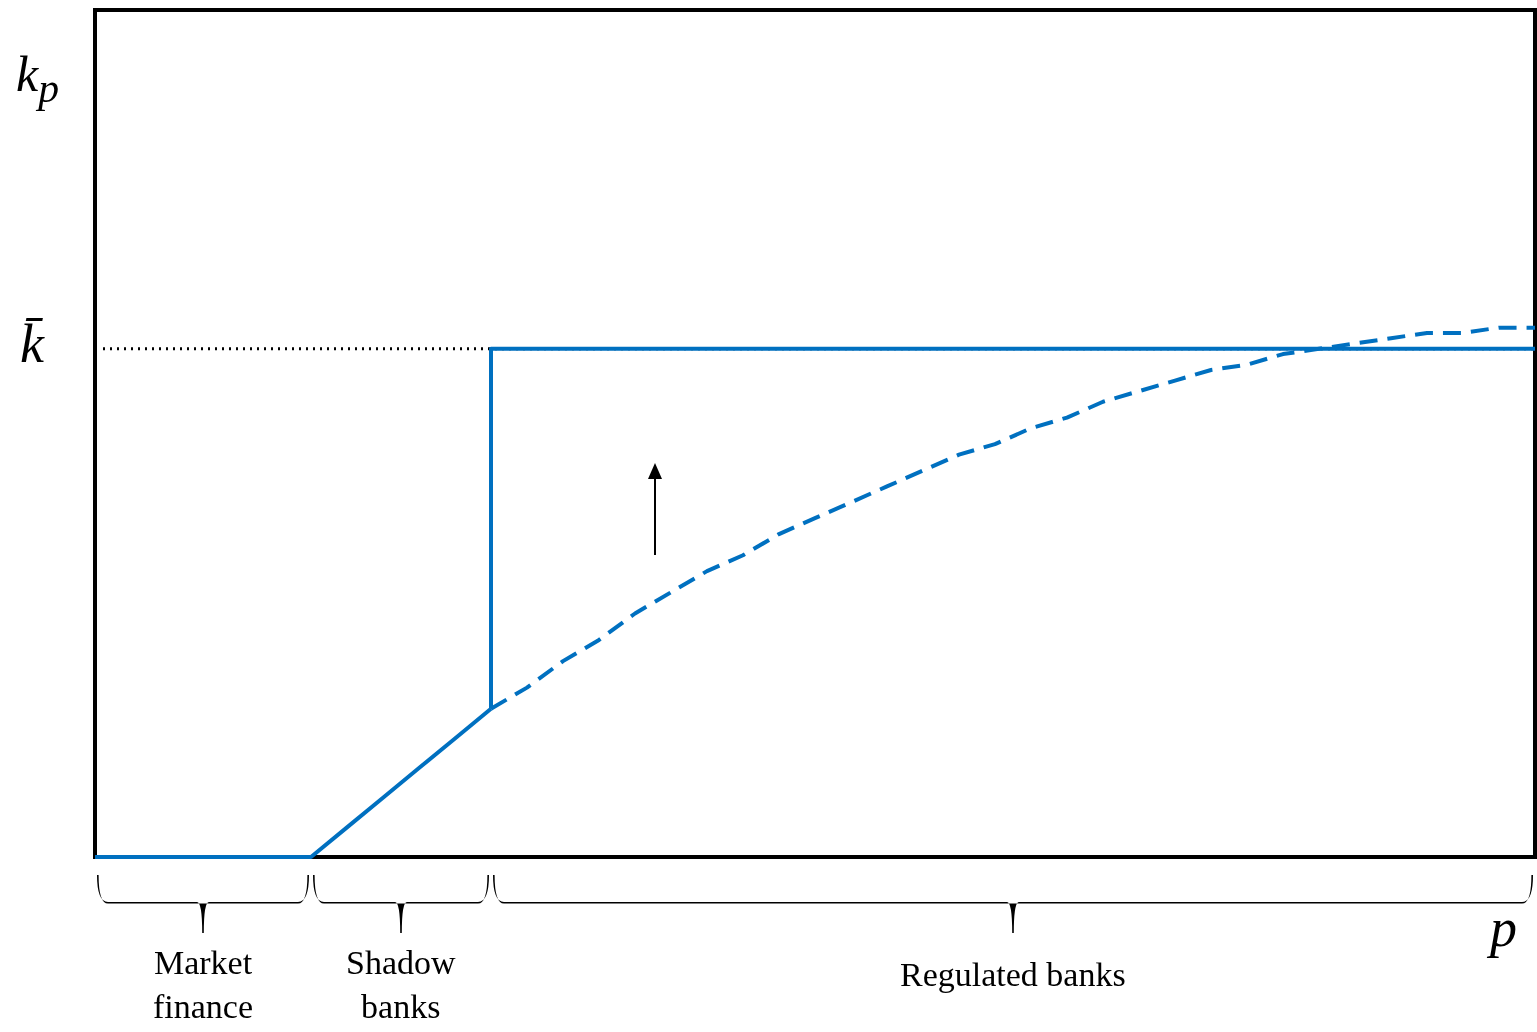  I want to click on text: Shadow banks, so click(401, 985).